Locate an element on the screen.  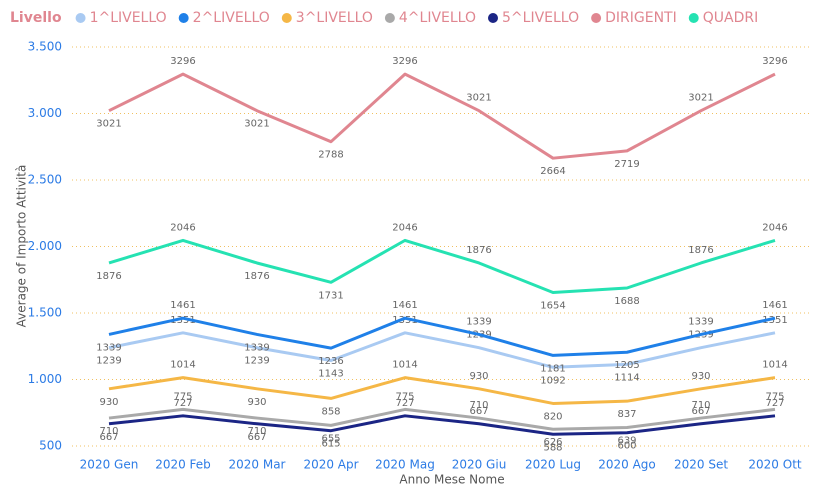
x-tick-label: 2020 Ott is located at coordinates (775, 465).